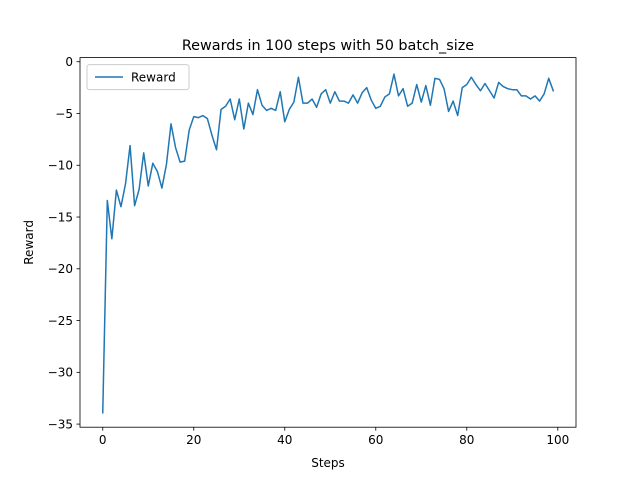 The width and height of the screenshot is (640, 480). I want to click on x-tick-label: 100, so click(557, 440).